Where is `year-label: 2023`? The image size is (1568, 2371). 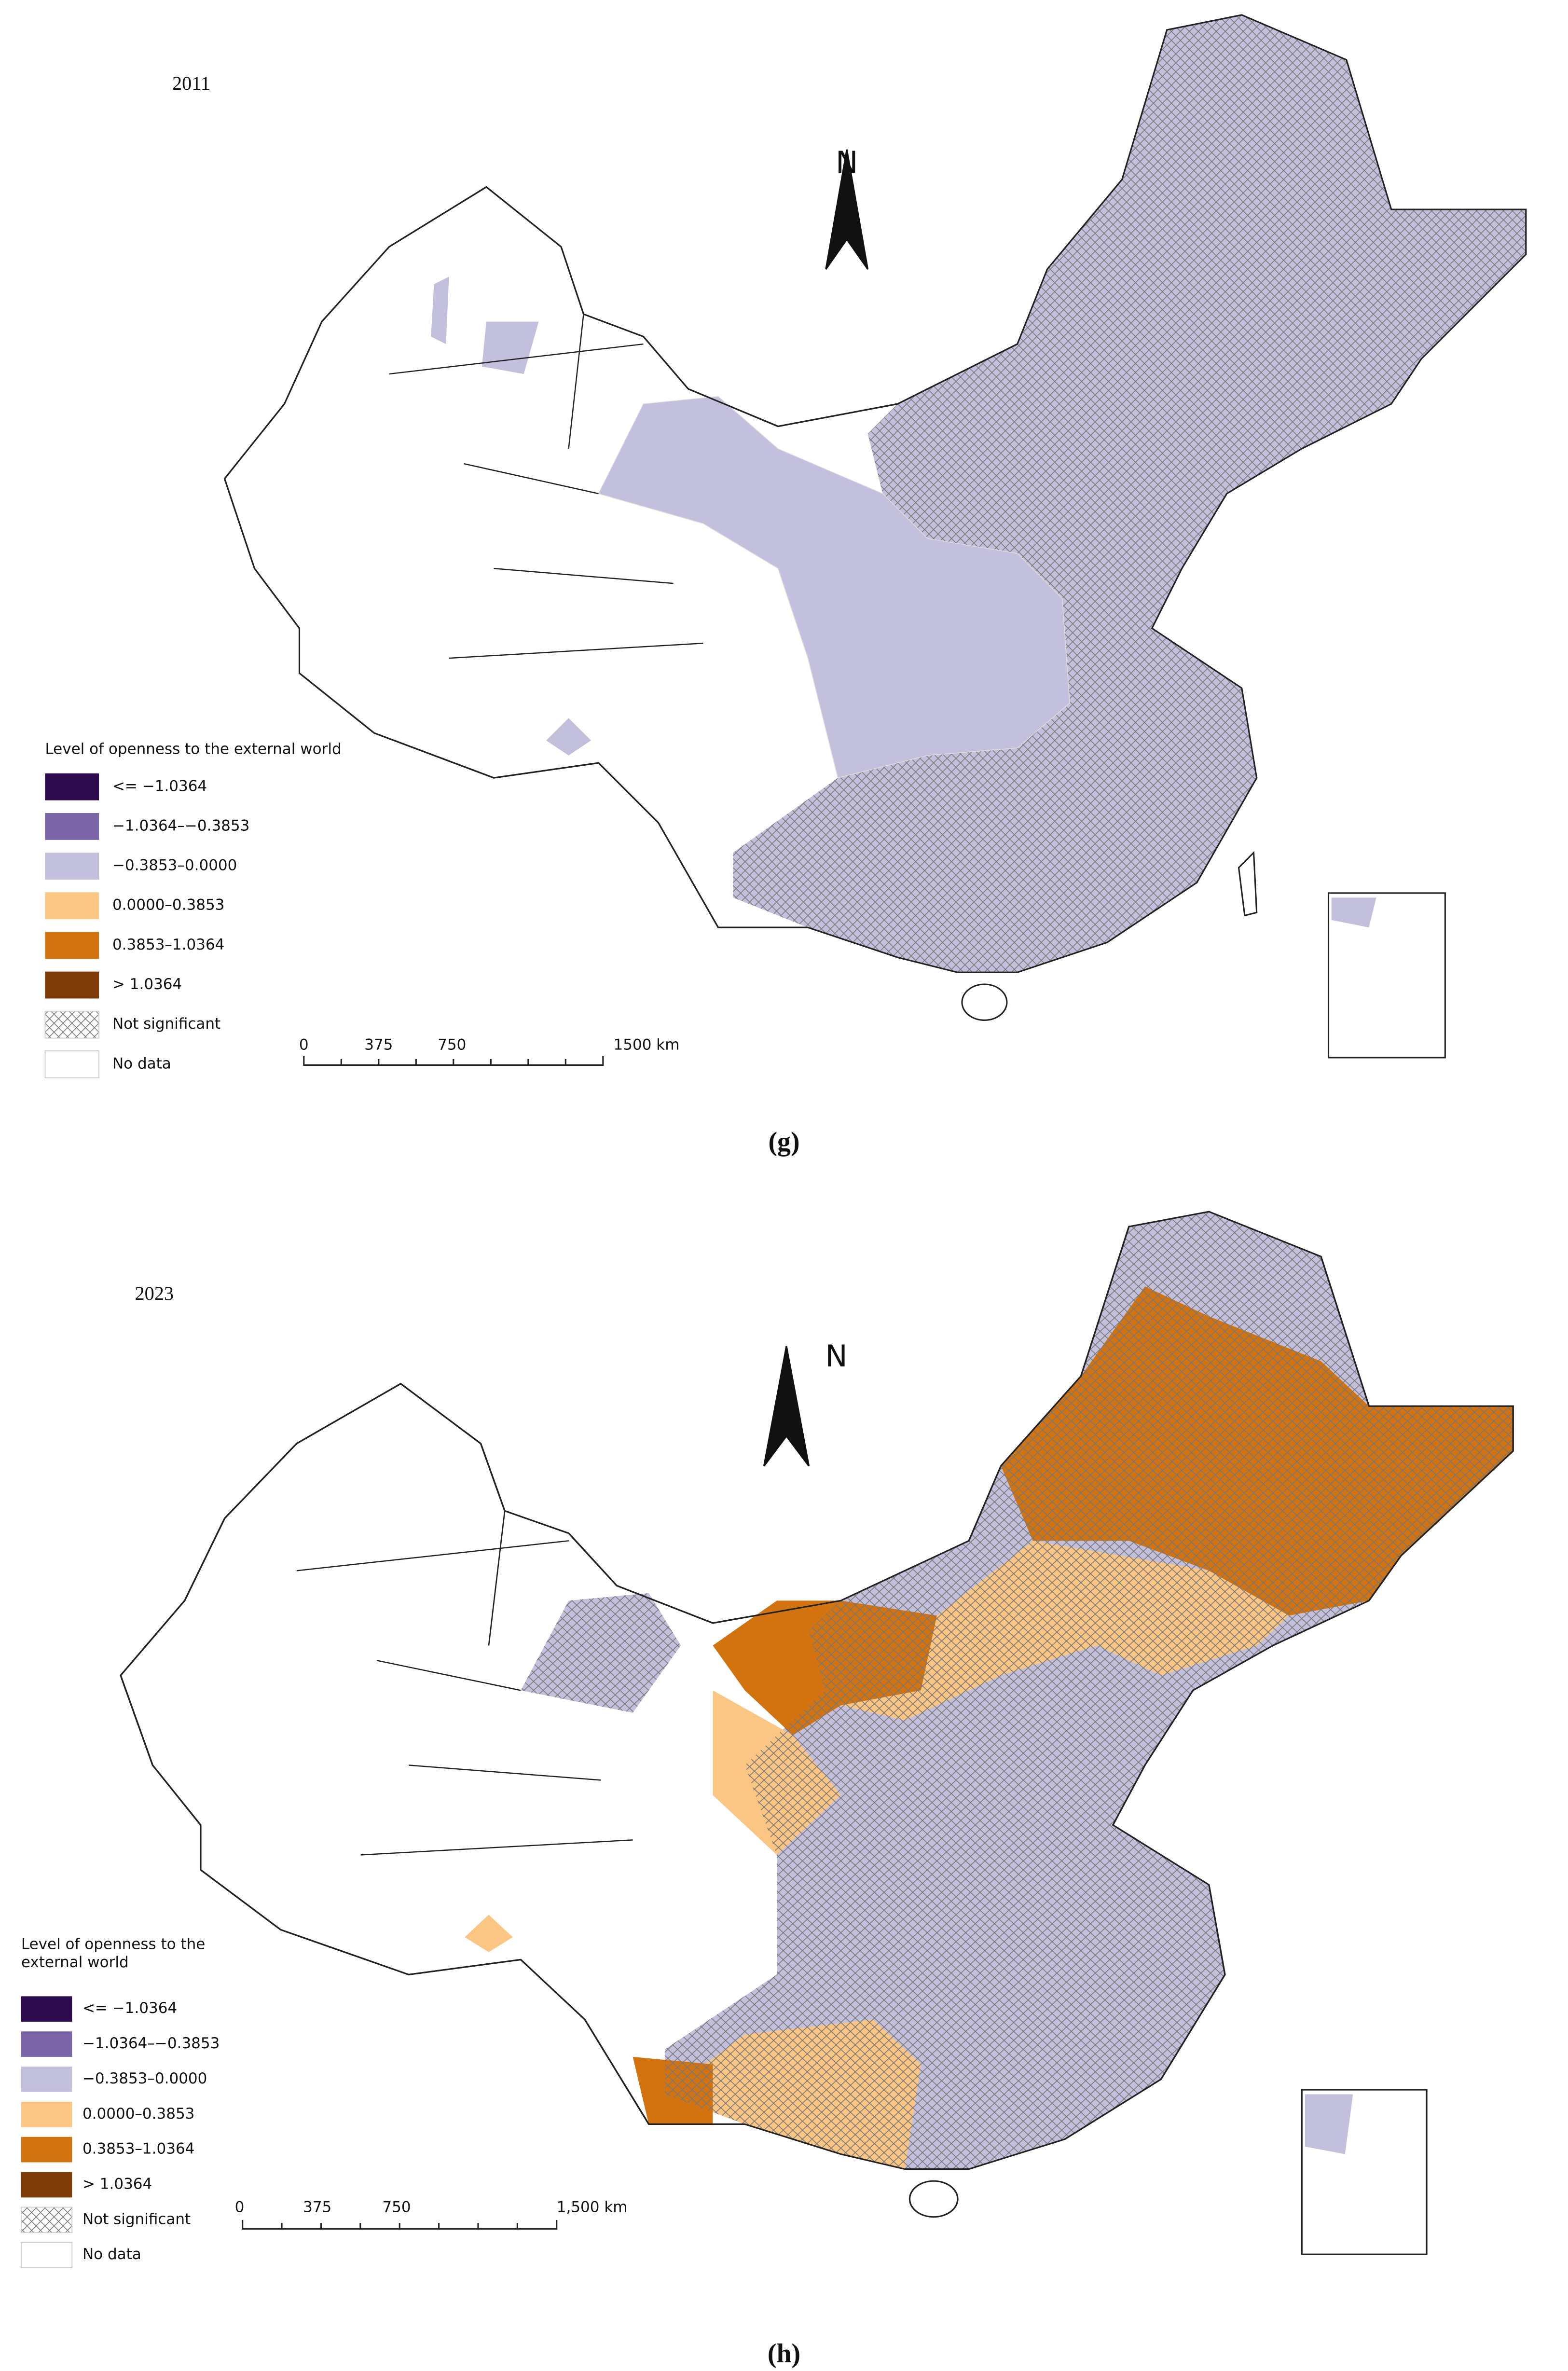 year-label: 2023 is located at coordinates (154, 1293).